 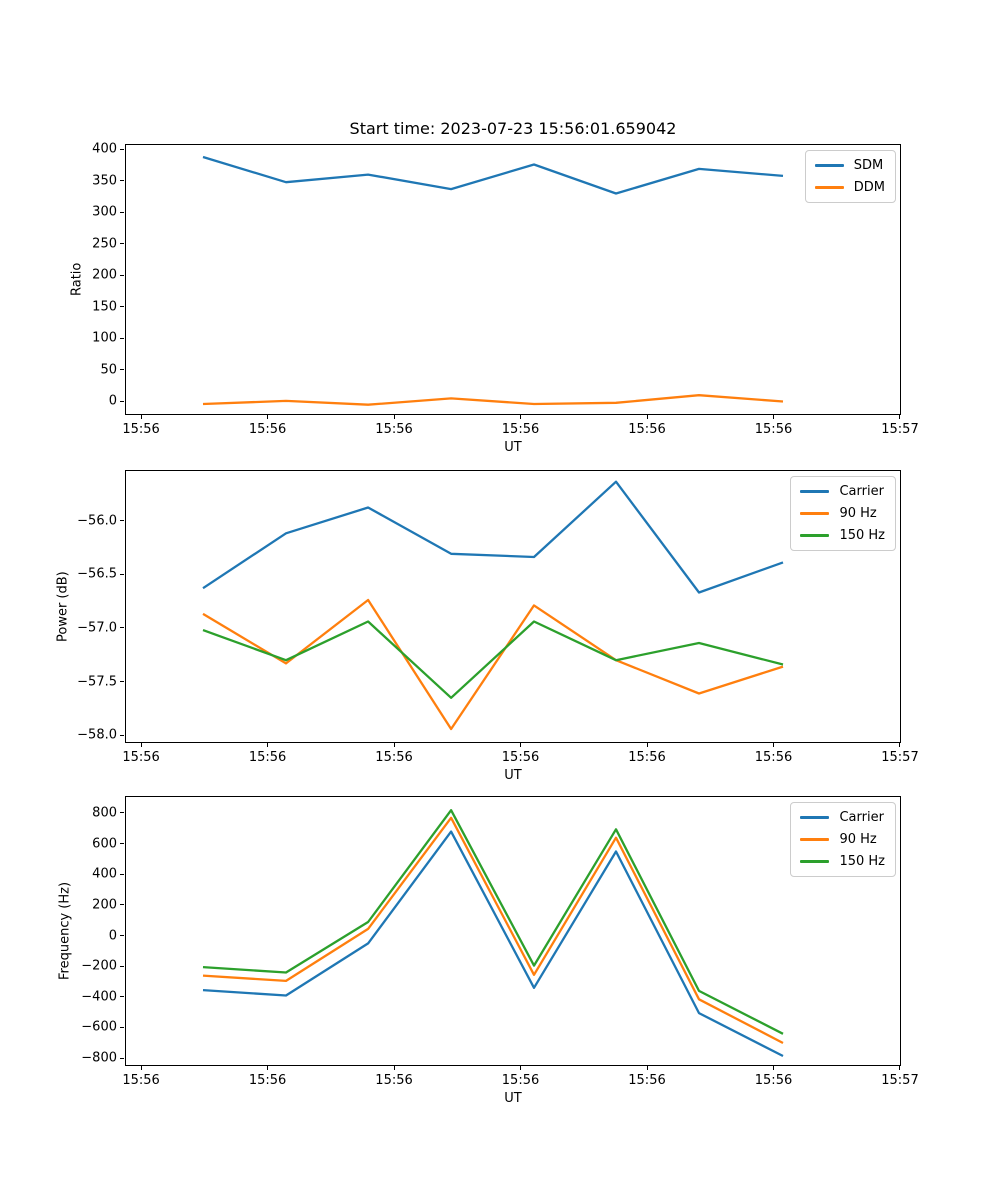 I want to click on legend-entry: 90 Hz, so click(x=842, y=513).